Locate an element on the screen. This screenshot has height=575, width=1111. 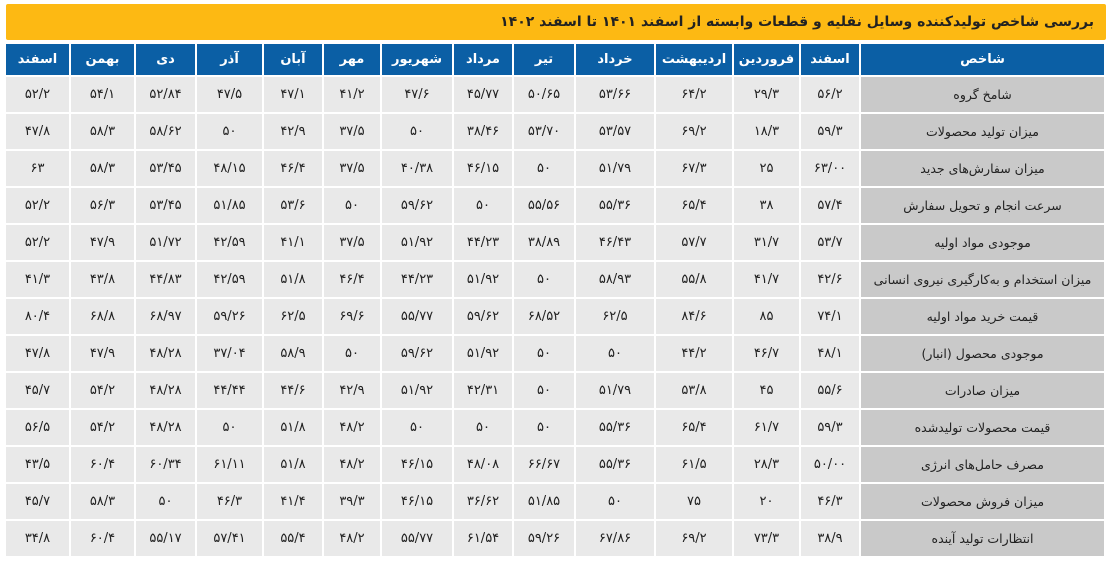
row-label: میزان سفارش‌های جدید is located at coordinates (982, 168).